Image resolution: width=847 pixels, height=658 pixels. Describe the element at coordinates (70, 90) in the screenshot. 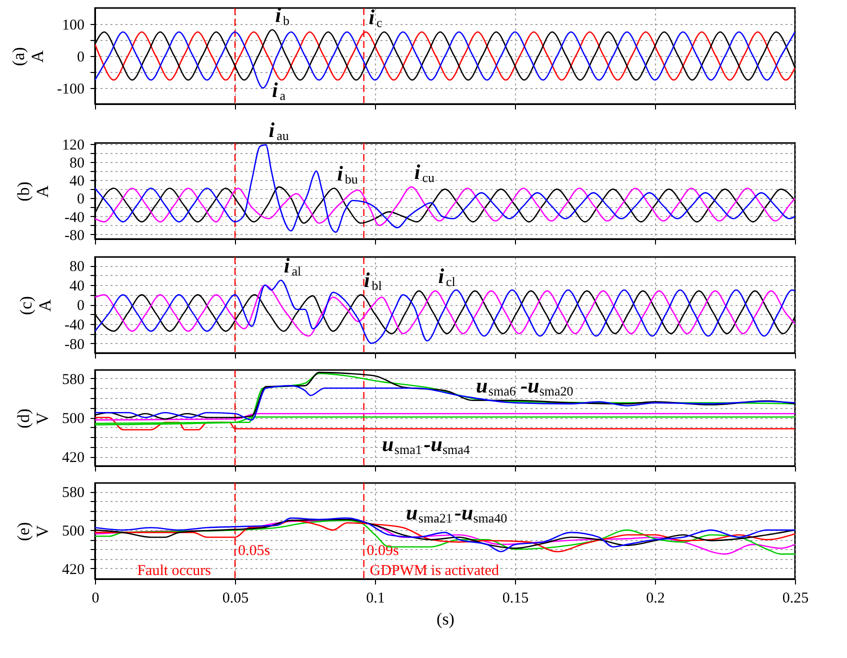

I see `y-tick-label: -100` at that location.